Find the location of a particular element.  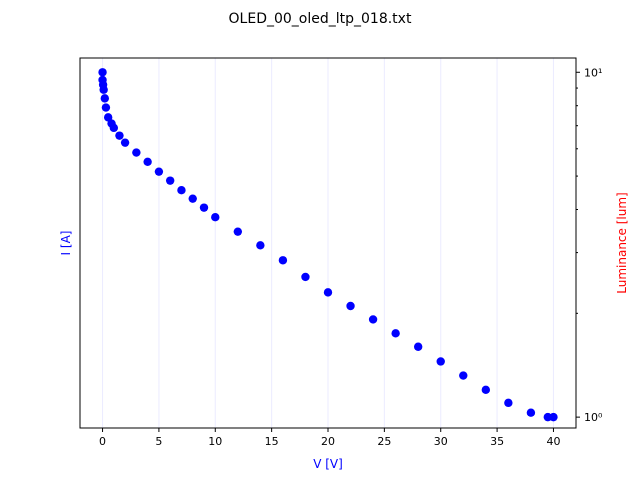

x-tick-label: 15 is located at coordinates (272, 441).